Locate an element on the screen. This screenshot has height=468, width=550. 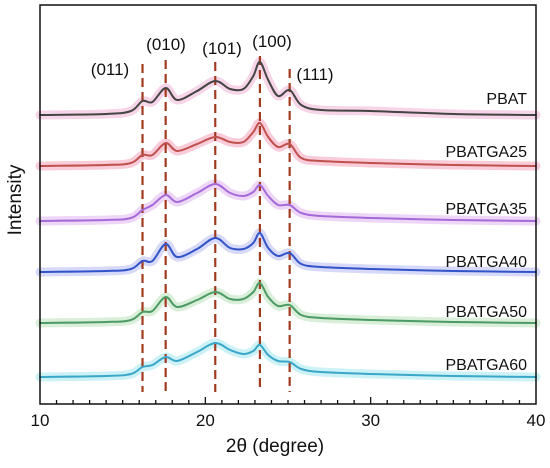
series-label: PBATGA60 is located at coordinates (486, 365).